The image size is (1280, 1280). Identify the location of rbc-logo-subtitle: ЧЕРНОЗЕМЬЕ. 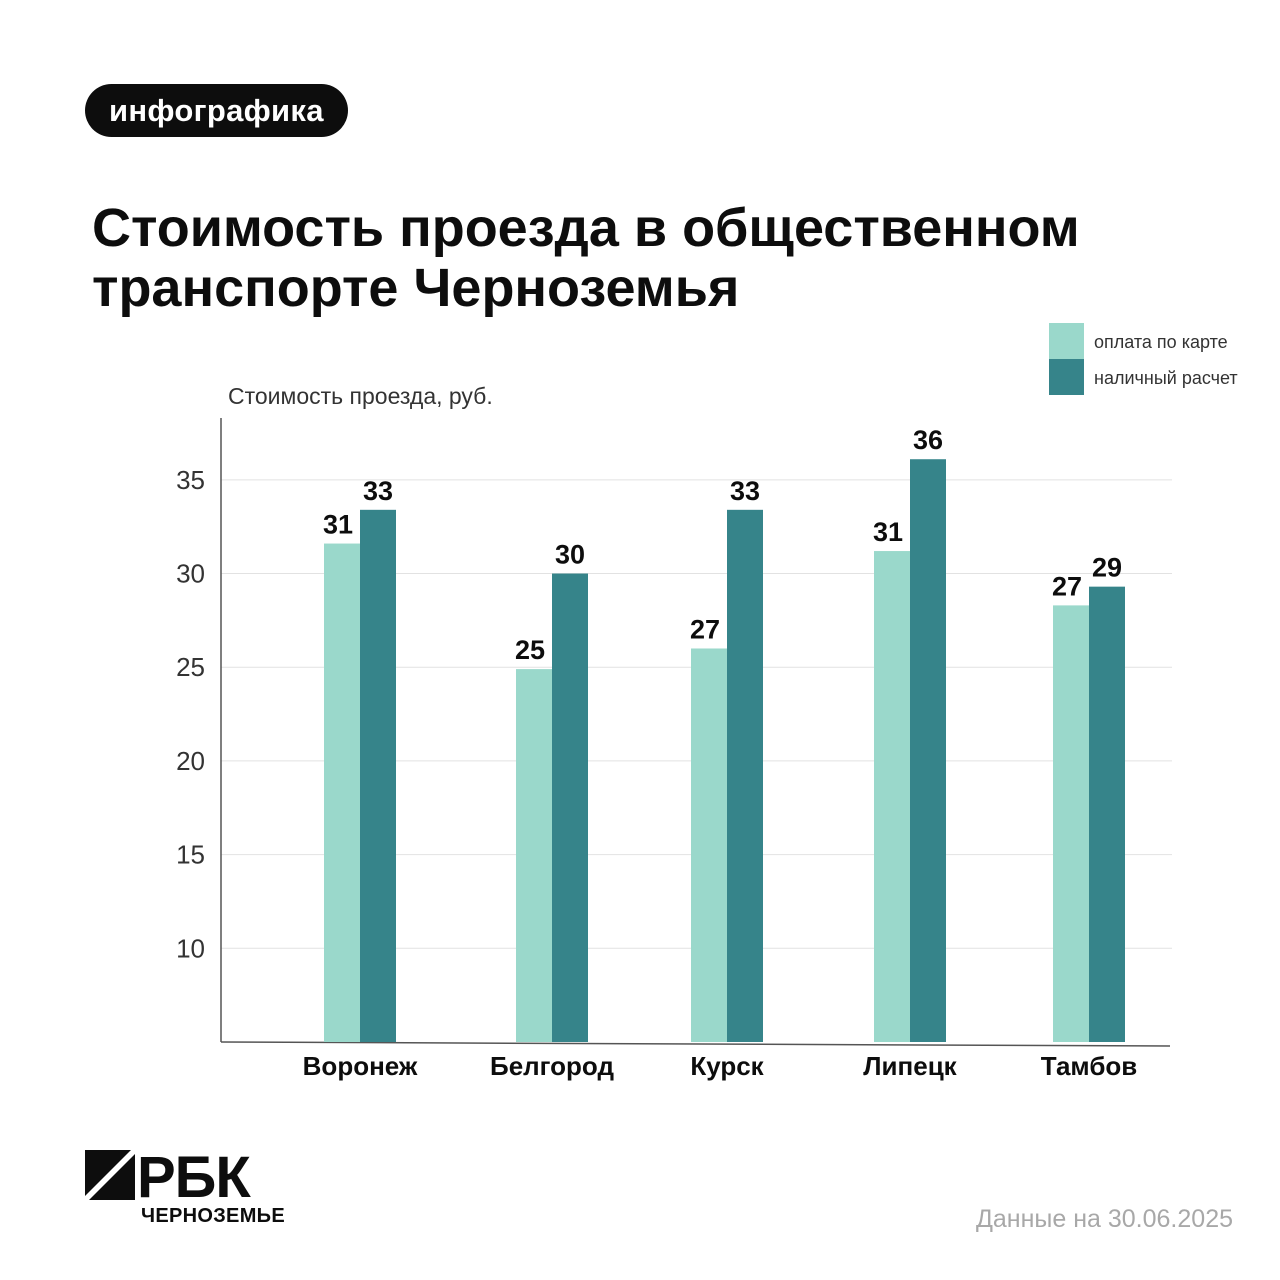
(213, 1216).